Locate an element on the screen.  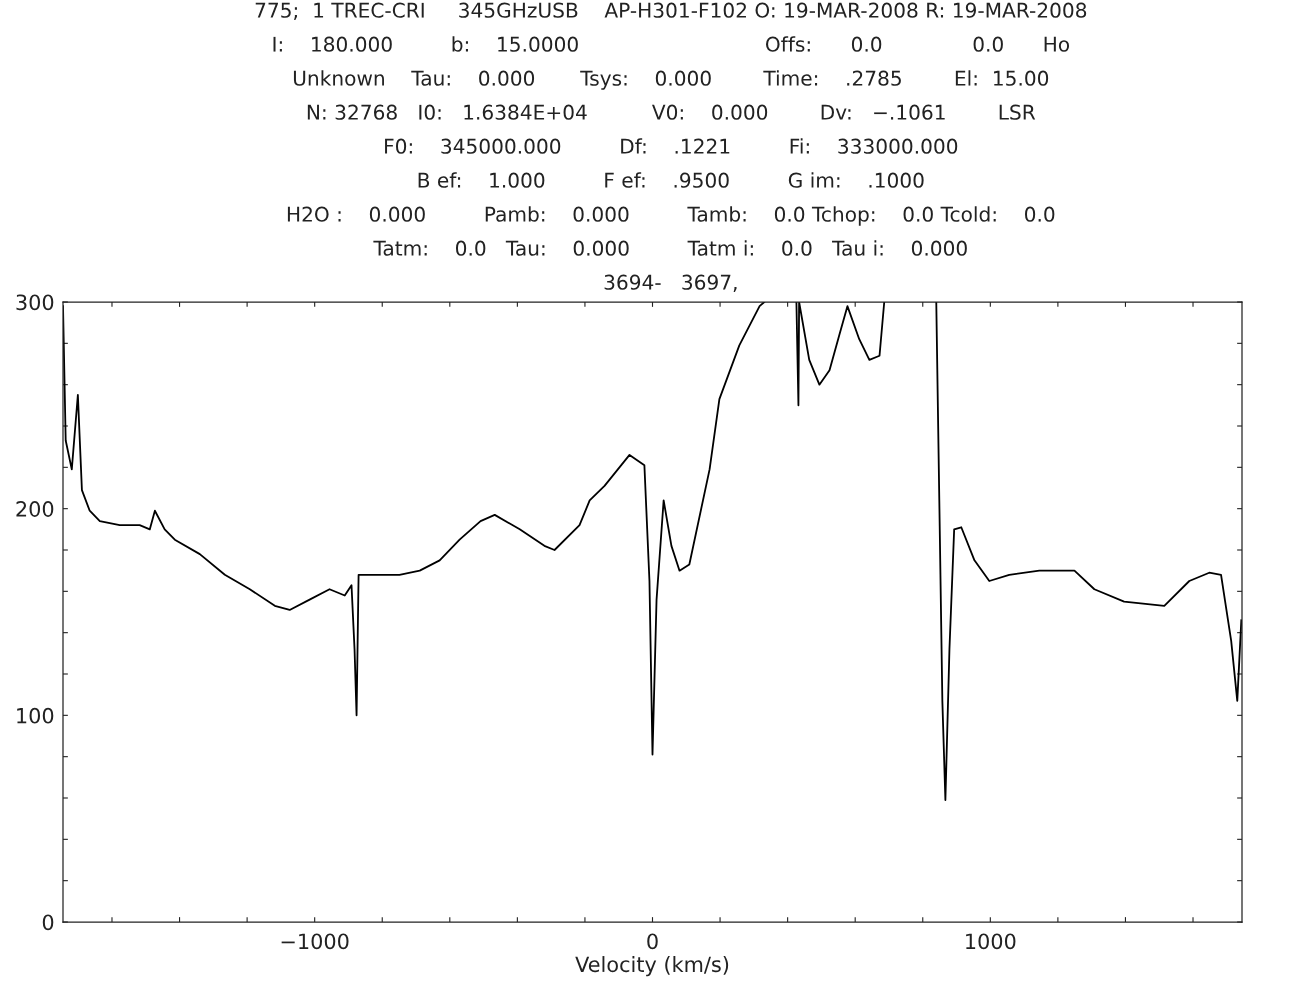
x-tick-label: 0 is located at coordinates (652, 941).